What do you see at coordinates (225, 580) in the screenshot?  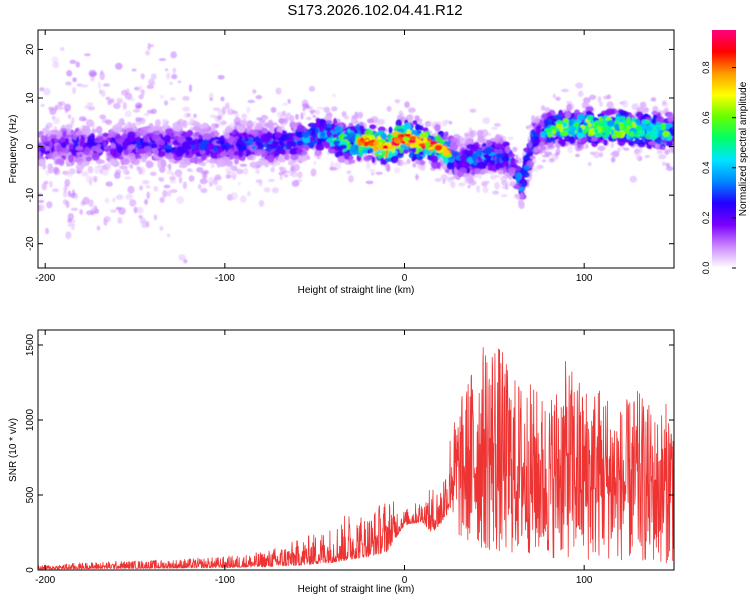 I see `x-tick-label: -100` at bounding box center [225, 580].